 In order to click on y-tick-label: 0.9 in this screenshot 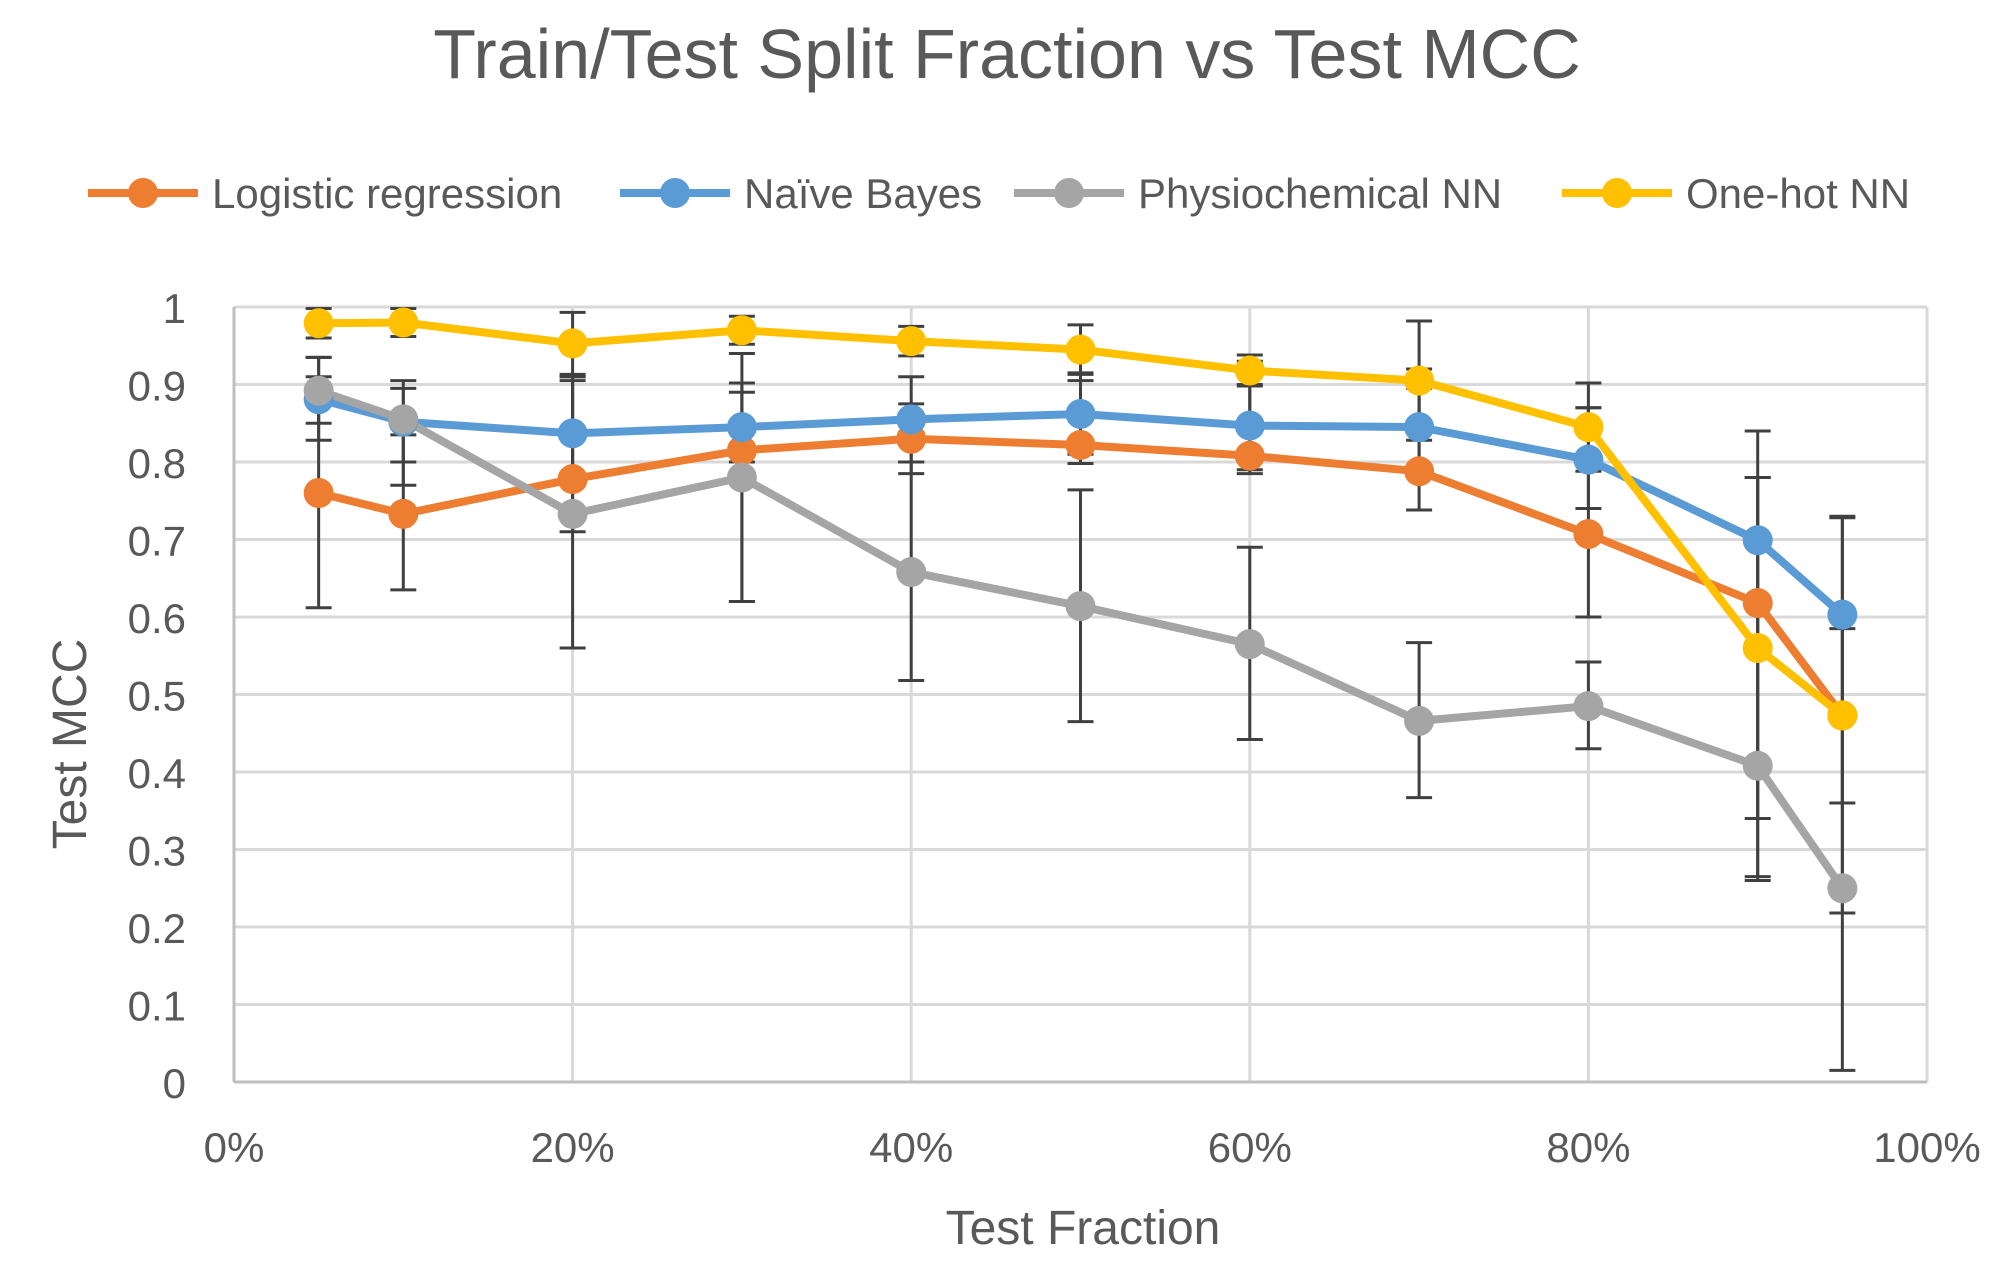, I will do `click(157, 386)`.